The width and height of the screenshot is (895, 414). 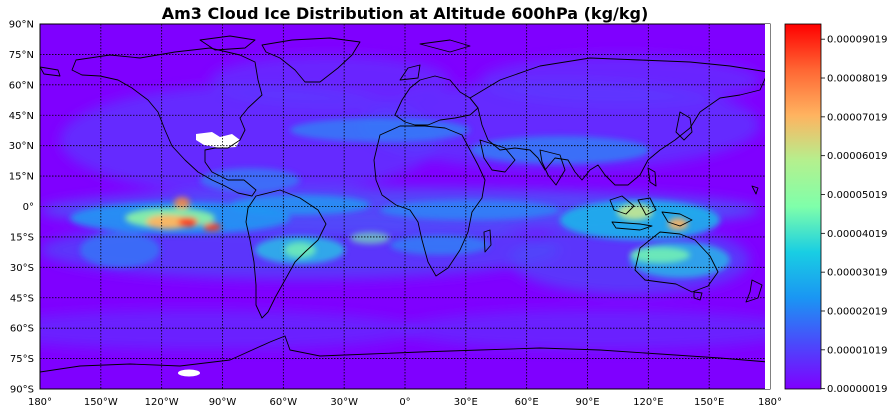 I want to click on latitude-label: 0°, so click(x=28, y=207).